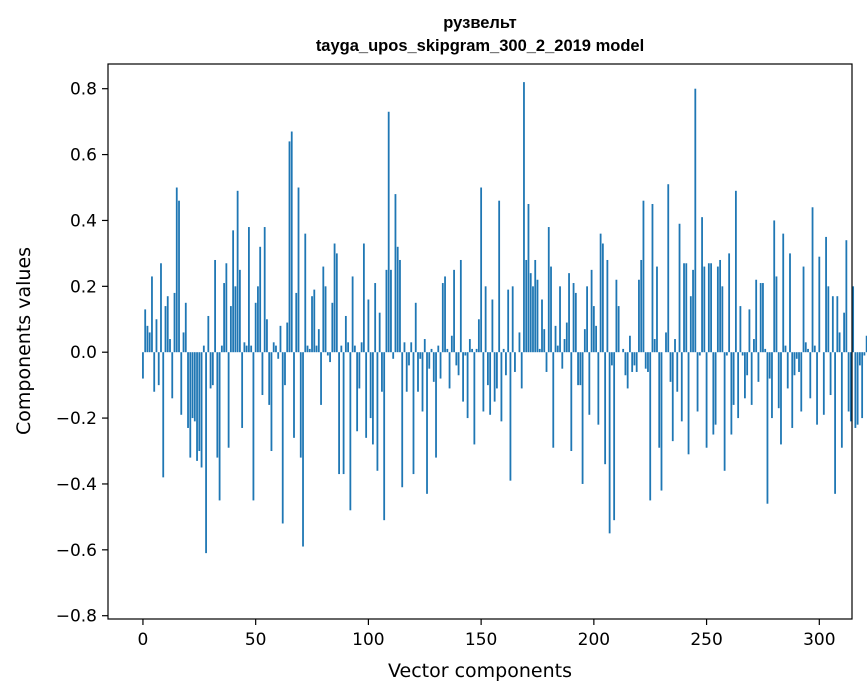 This screenshot has height=696, width=867. I want to click on x-tick-label: 50, so click(256, 640).